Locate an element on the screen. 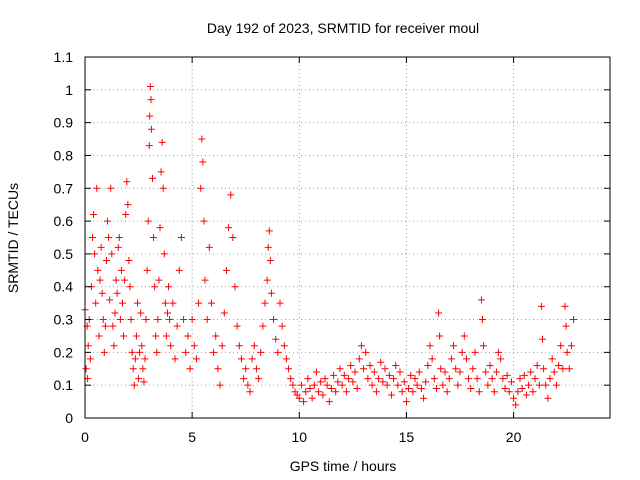 This screenshot has height=480, width=640. y-tick-label: 0.3 is located at coordinates (64, 320).